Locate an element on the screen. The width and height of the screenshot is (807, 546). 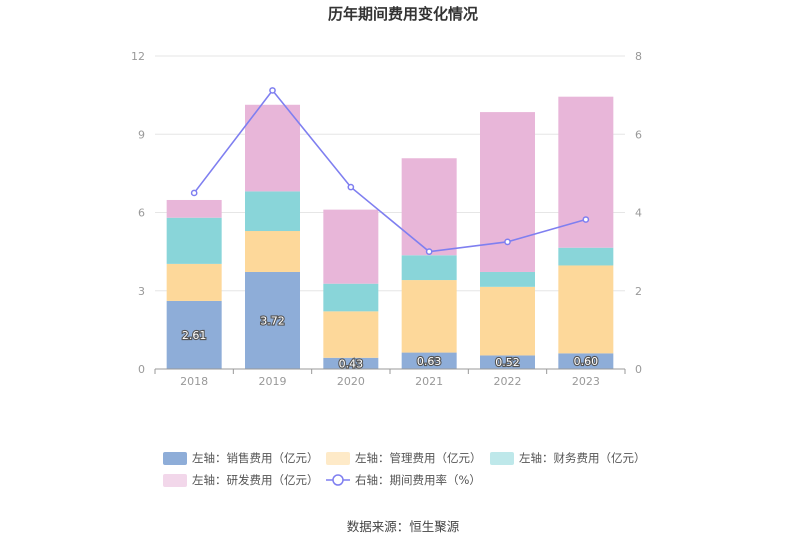
right-tick-label: 6 is located at coordinates (638, 134).